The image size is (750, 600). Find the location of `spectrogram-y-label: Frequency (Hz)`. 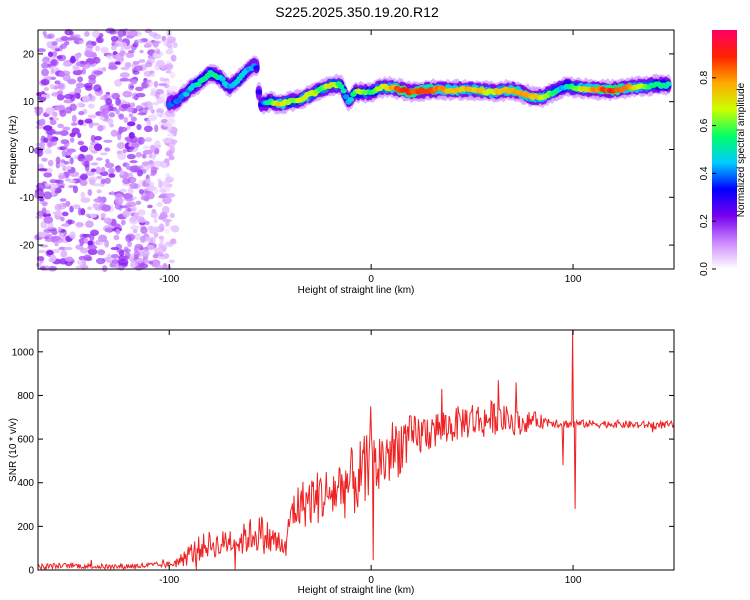

spectrogram-y-label: Frequency (Hz) is located at coordinates (13, 150).